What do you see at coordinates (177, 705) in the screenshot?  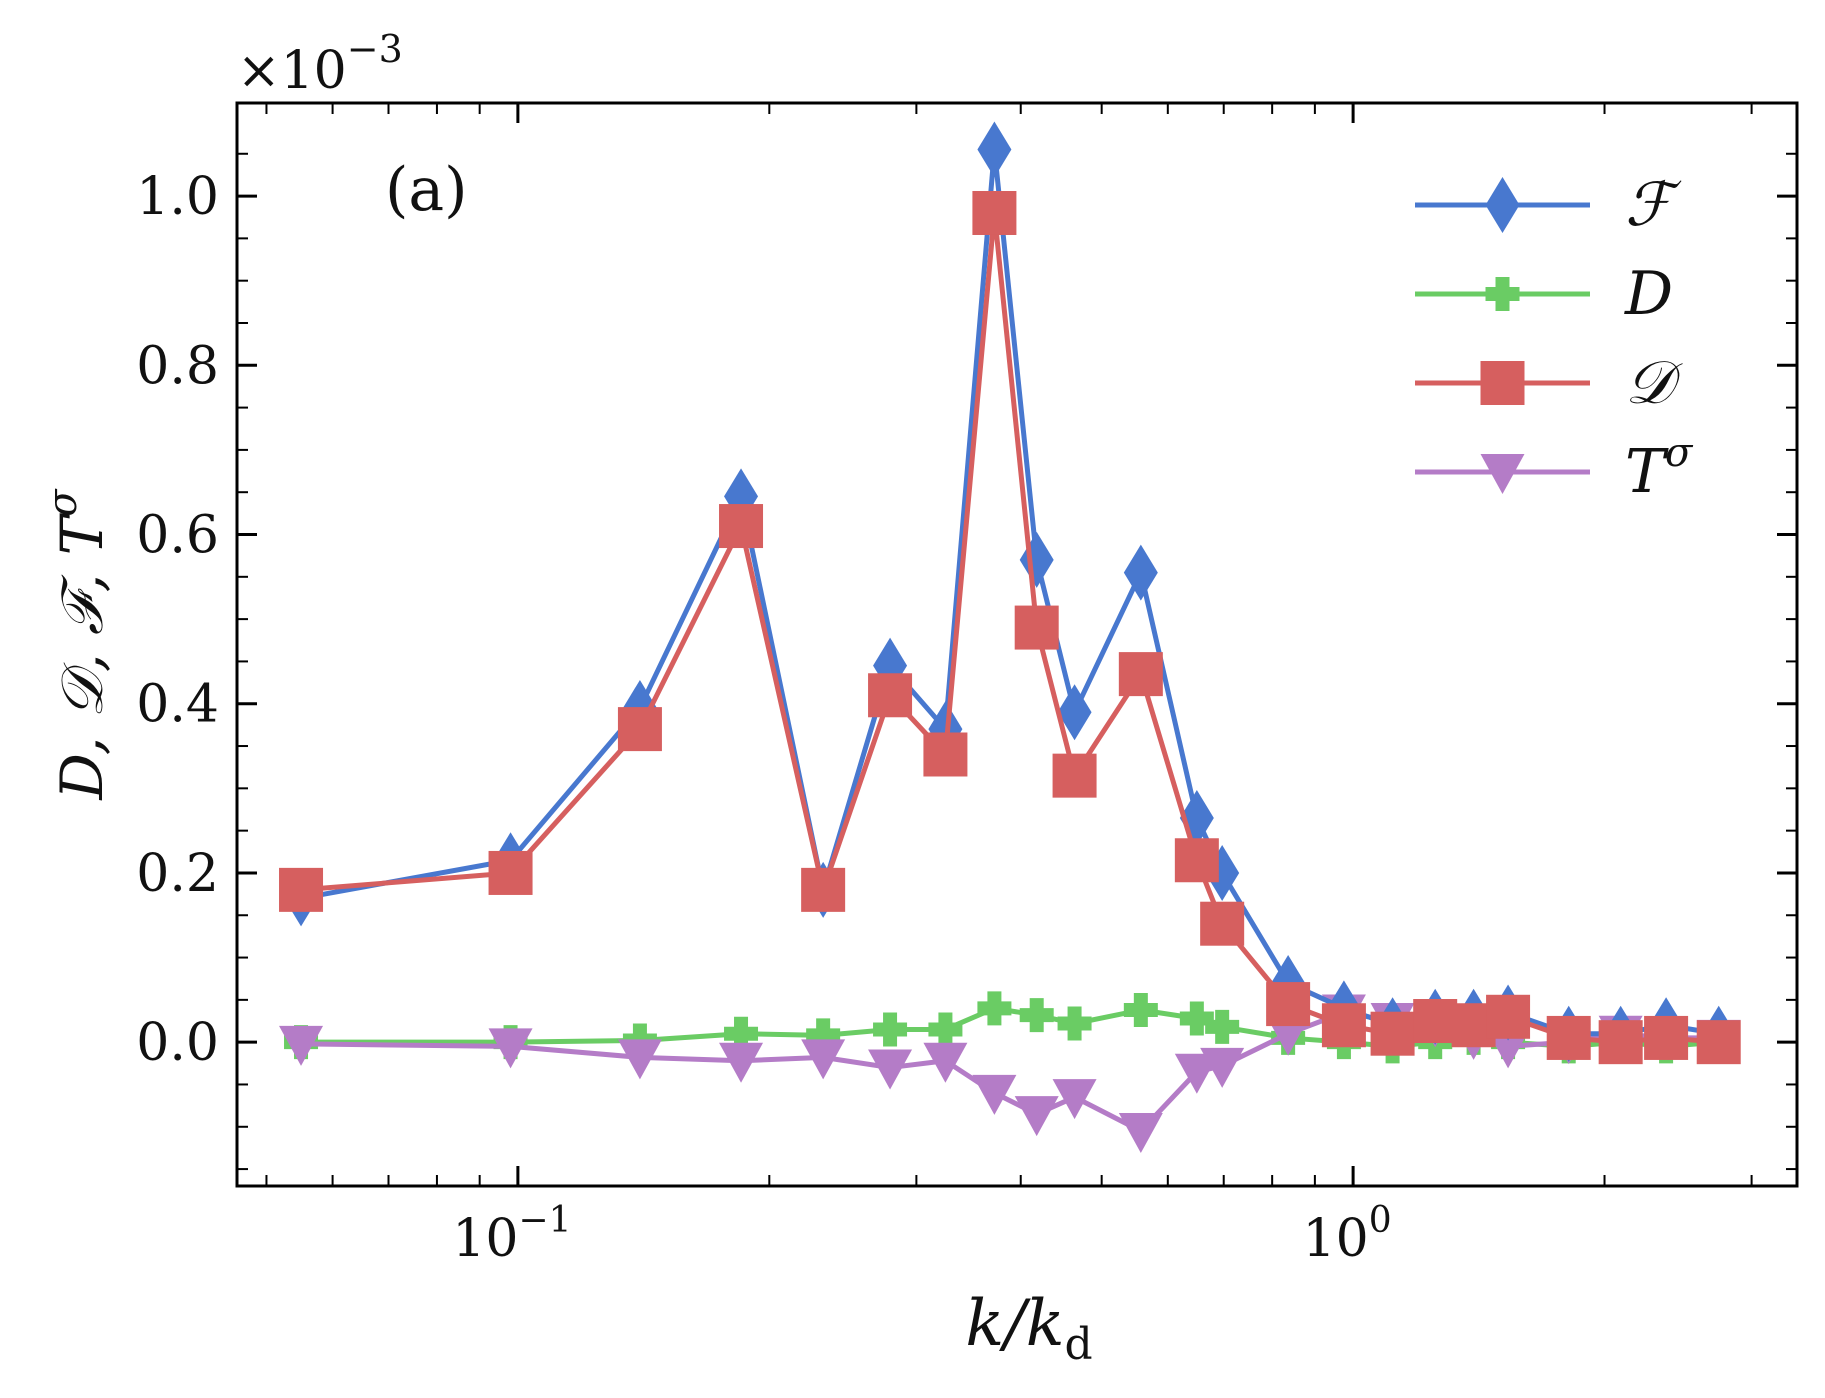 I see `y-tick-label: 0.4` at bounding box center [177, 705].